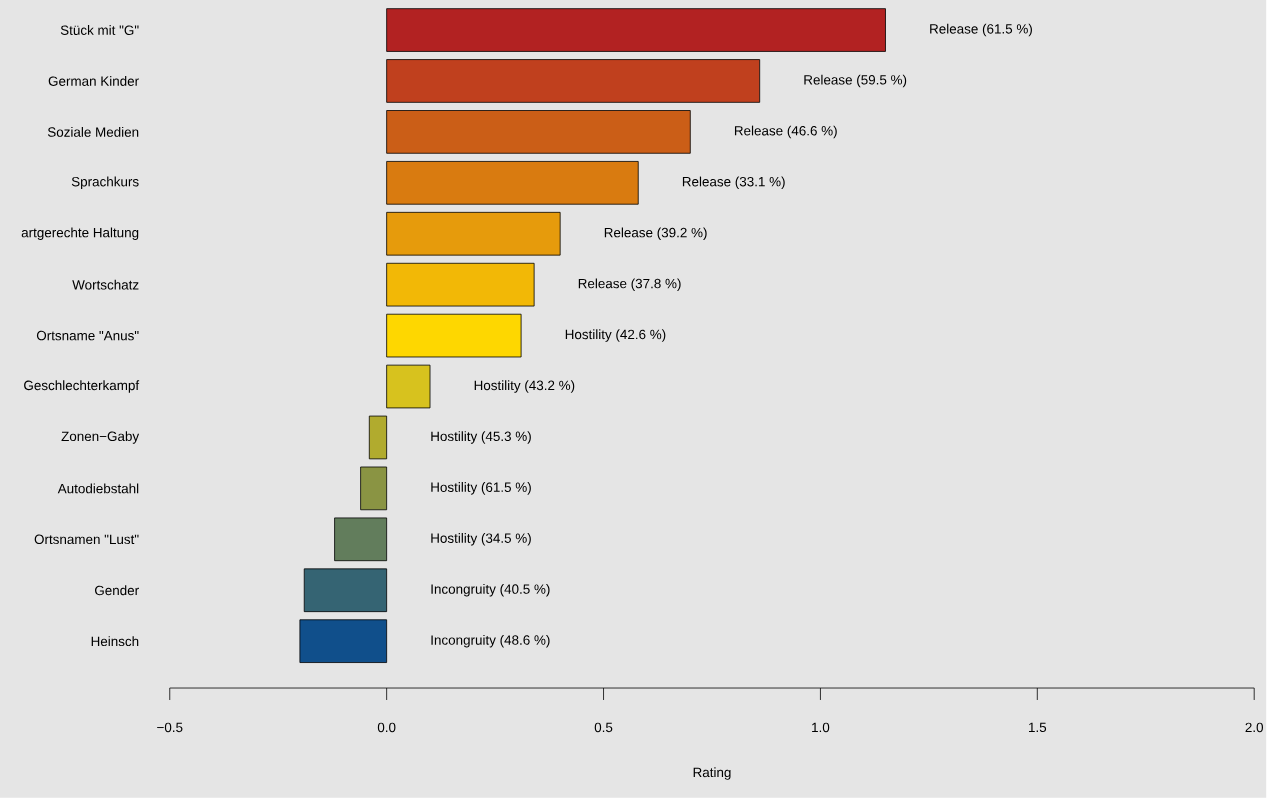 The width and height of the screenshot is (1268, 798). What do you see at coordinates (93, 81) in the screenshot?
I see `y-tick-label: German Kinder` at bounding box center [93, 81].